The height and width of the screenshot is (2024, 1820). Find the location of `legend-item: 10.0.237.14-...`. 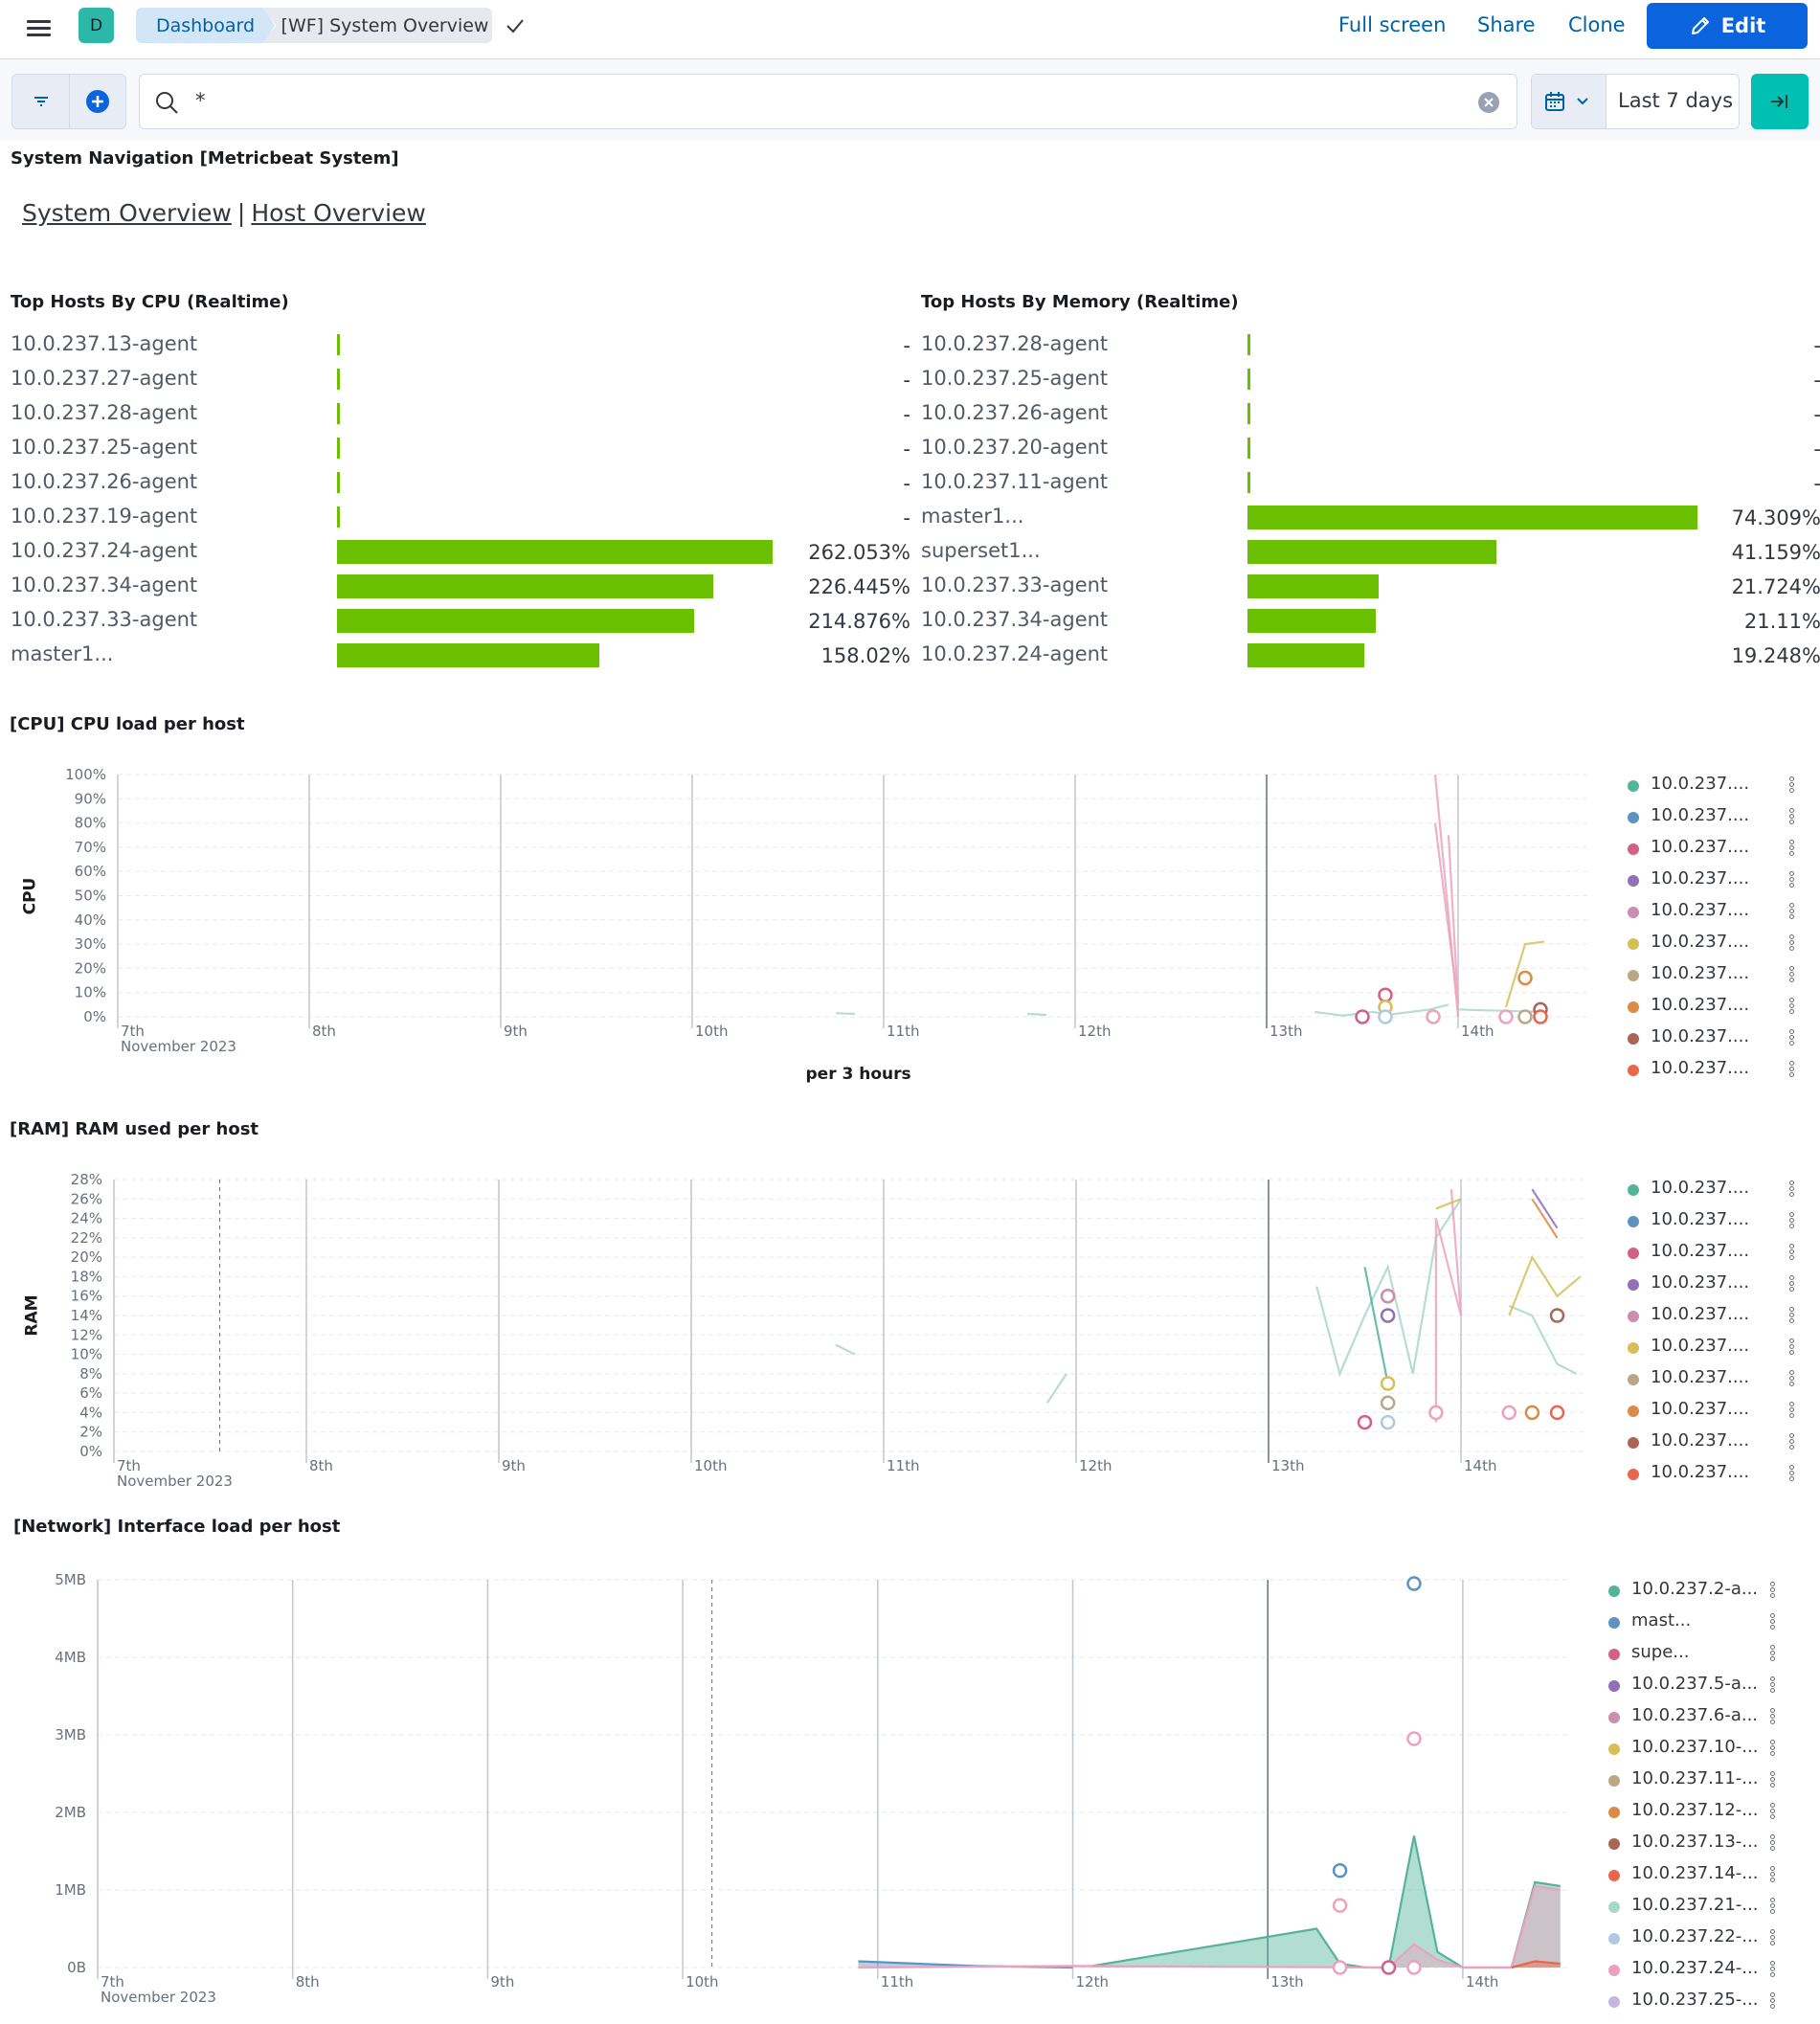

legend-item: 10.0.237.14-... is located at coordinates (1692, 1876).